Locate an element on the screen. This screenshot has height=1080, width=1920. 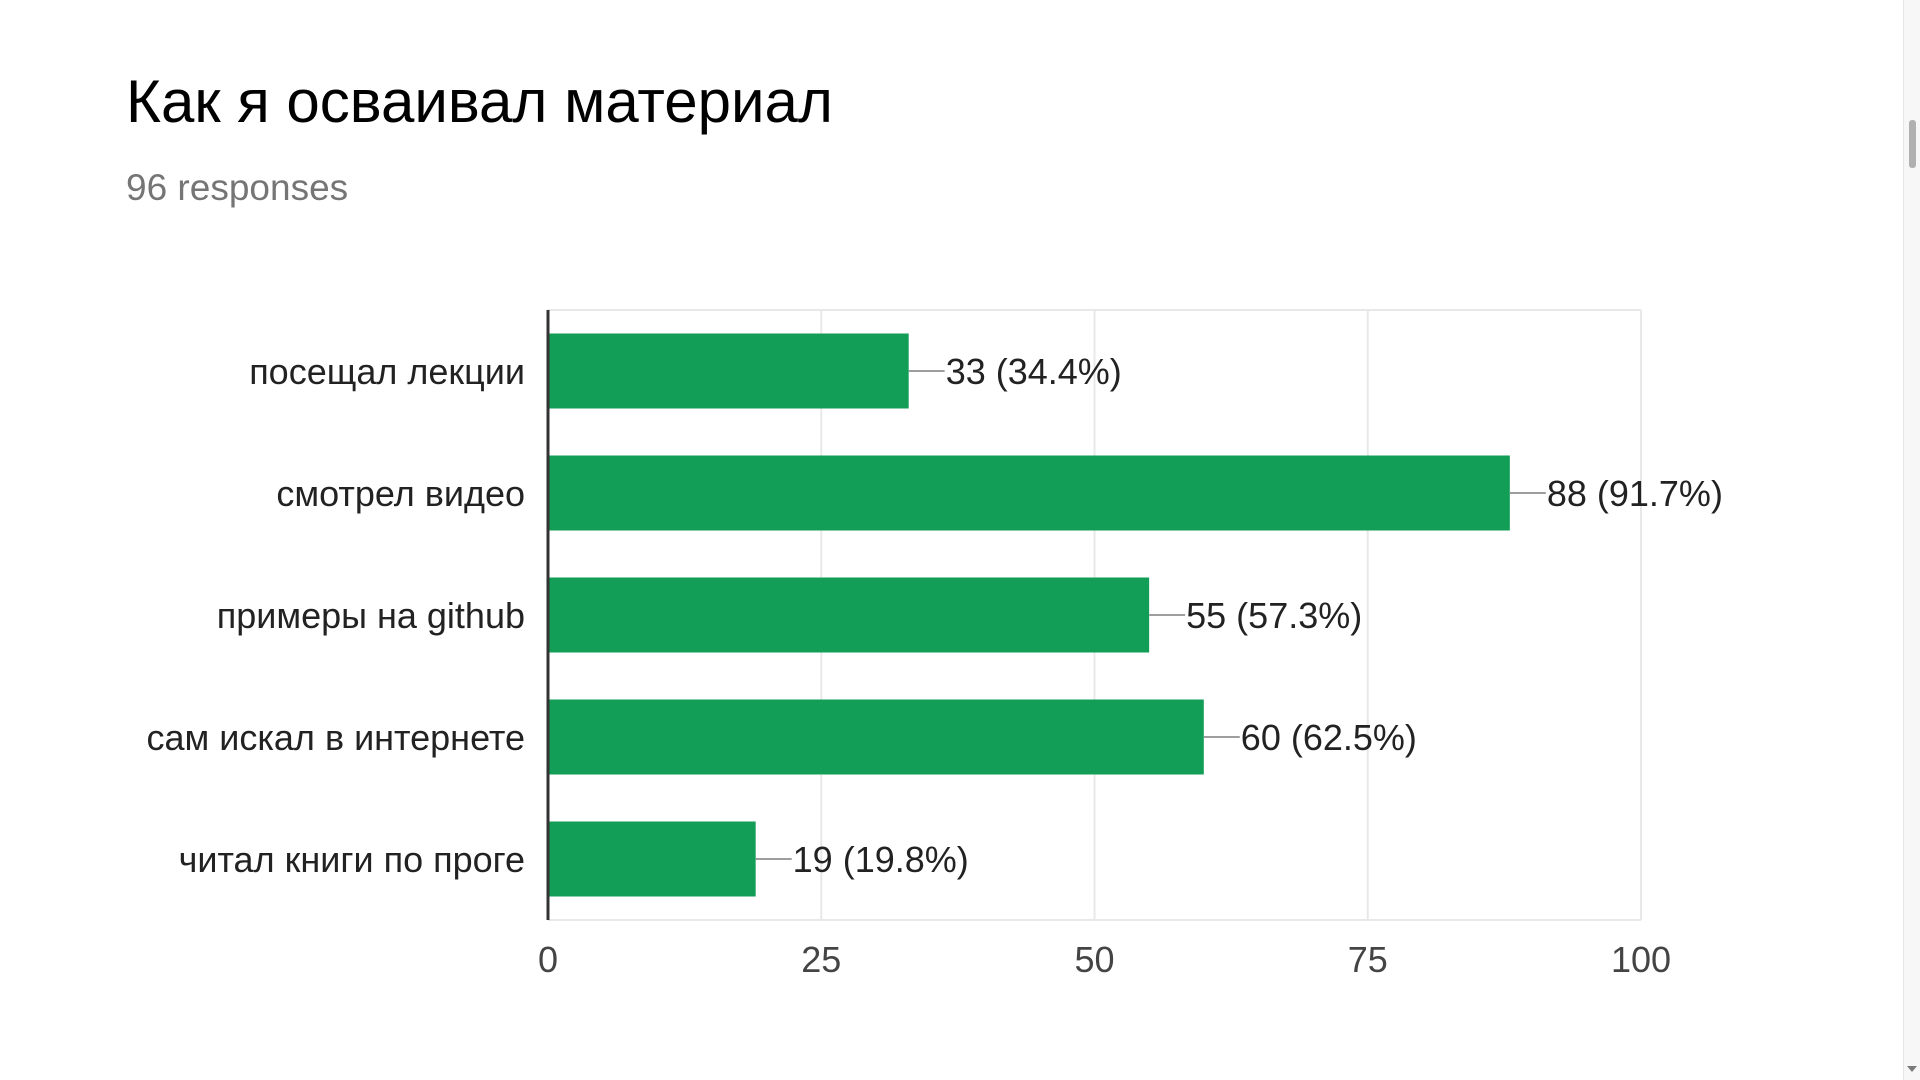
data-label: 55 (57.3%) is located at coordinates (1274, 615).